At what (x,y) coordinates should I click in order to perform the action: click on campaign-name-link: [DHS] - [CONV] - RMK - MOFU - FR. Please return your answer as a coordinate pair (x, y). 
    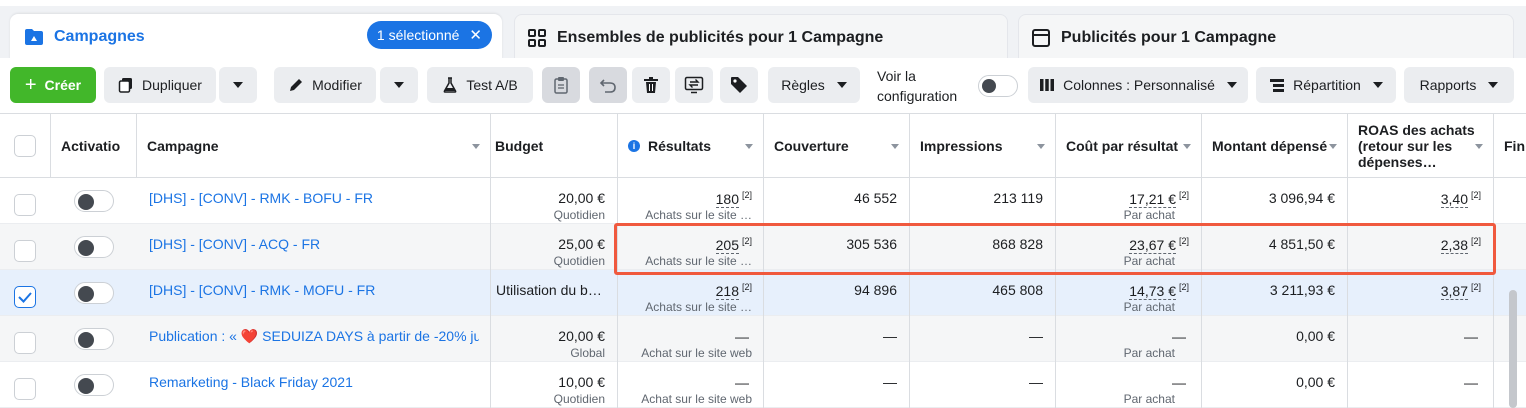
    Looking at the image, I should click on (262, 290).